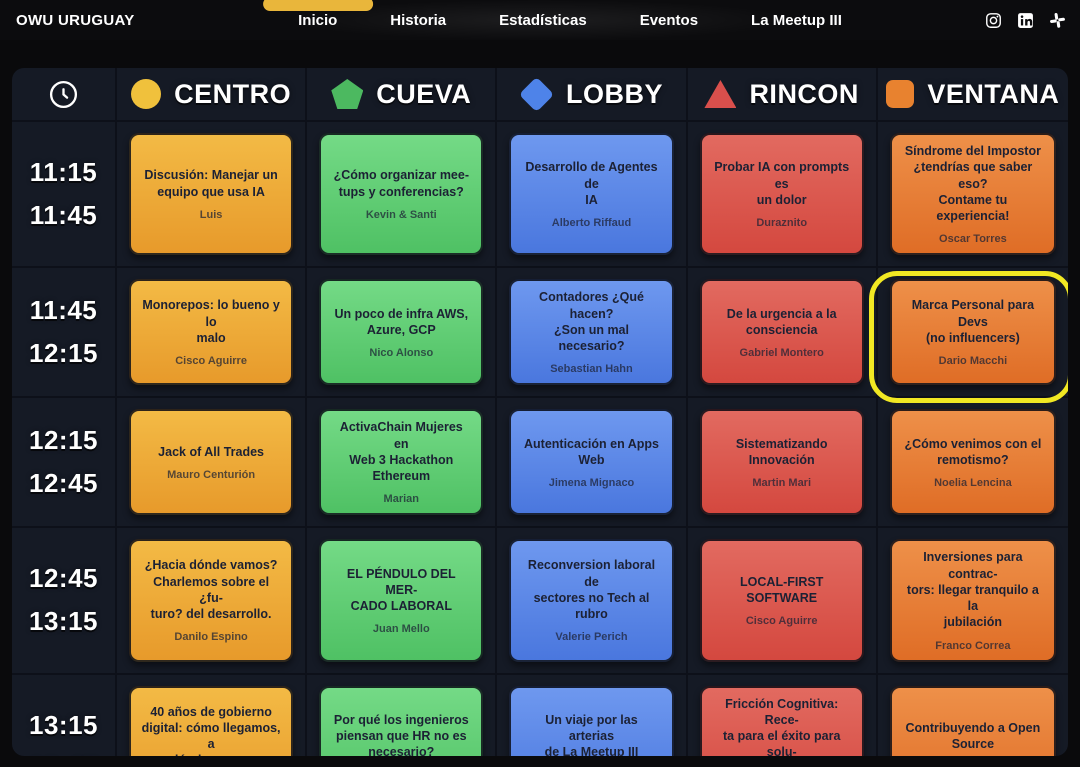 This screenshot has width=1080, height=767. I want to click on slot-start-time: 12:45, so click(63, 578).